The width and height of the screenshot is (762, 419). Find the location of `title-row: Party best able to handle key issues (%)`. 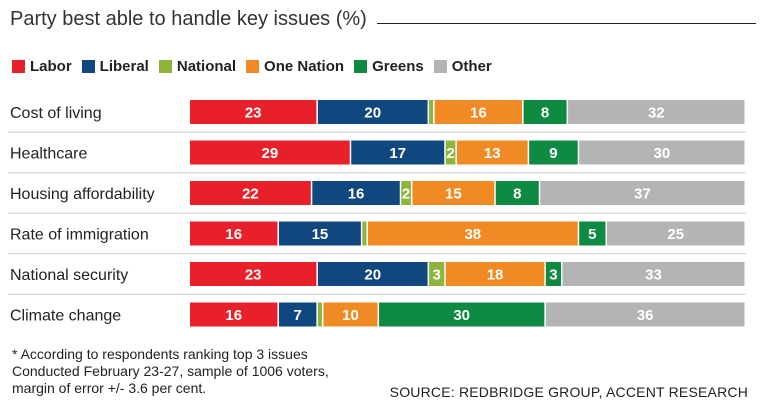

title-row: Party best able to handle key issues (%) is located at coordinates (383, 21).